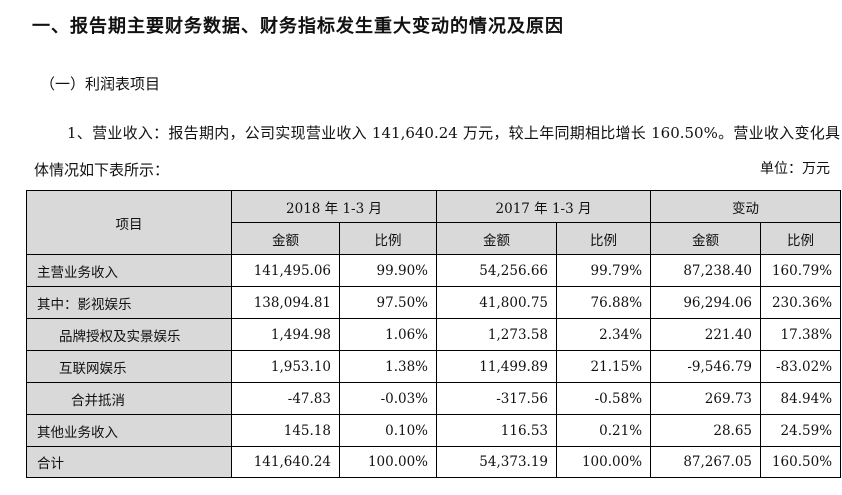 This screenshot has width=842, height=495. I want to click on amount-cell: 1,273.58, so click(497, 334).